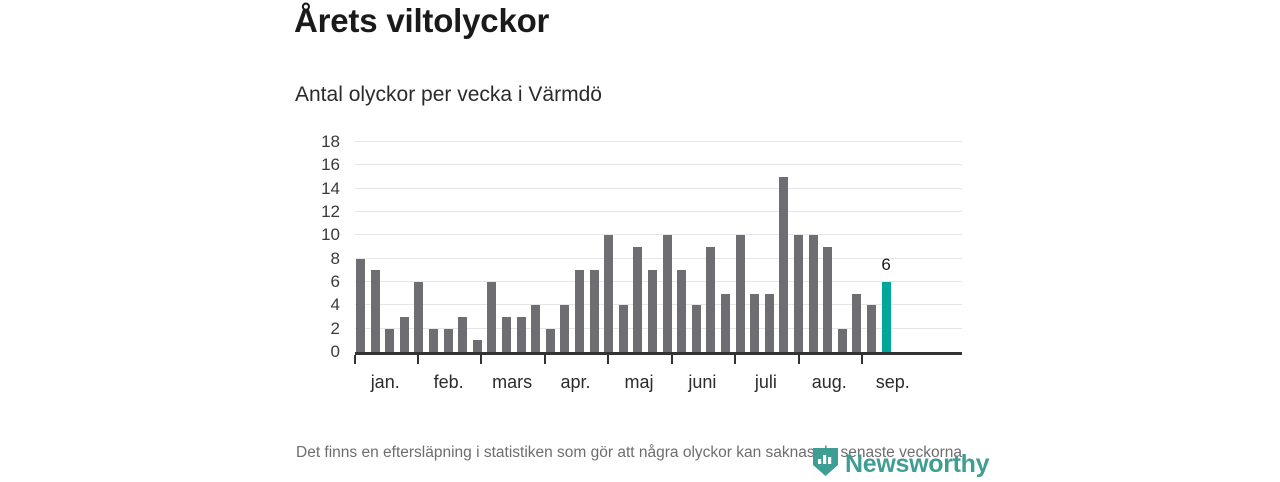  Describe the element at coordinates (335, 281) in the screenshot. I see `y-axis-tick-label: 6` at that location.